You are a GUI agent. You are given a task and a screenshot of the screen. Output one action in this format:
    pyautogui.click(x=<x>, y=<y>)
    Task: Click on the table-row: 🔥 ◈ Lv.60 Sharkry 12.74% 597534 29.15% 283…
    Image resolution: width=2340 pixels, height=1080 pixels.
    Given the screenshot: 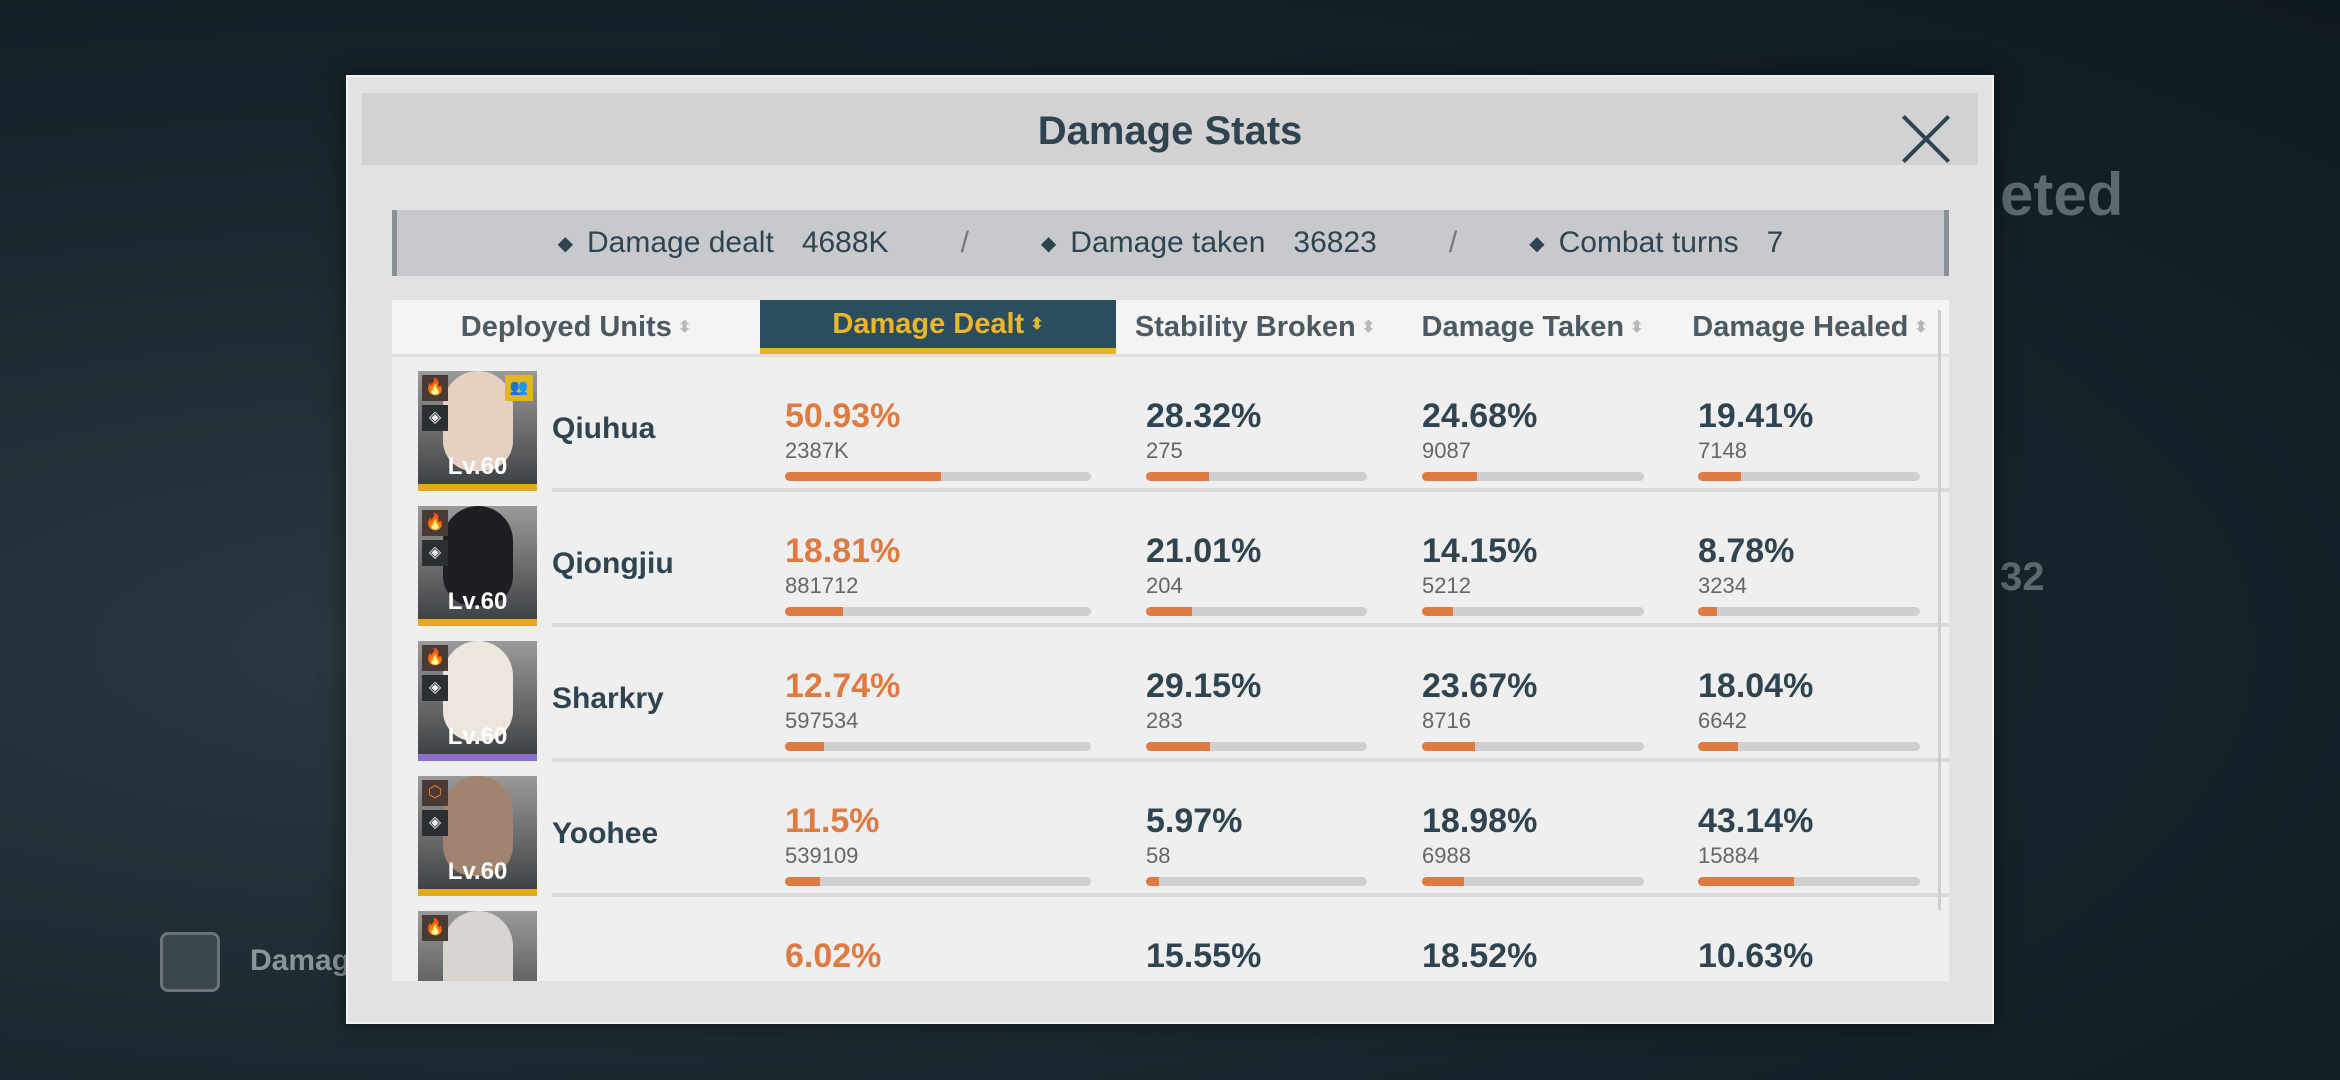 What is the action you would take?
    pyautogui.click(x=1170, y=694)
    